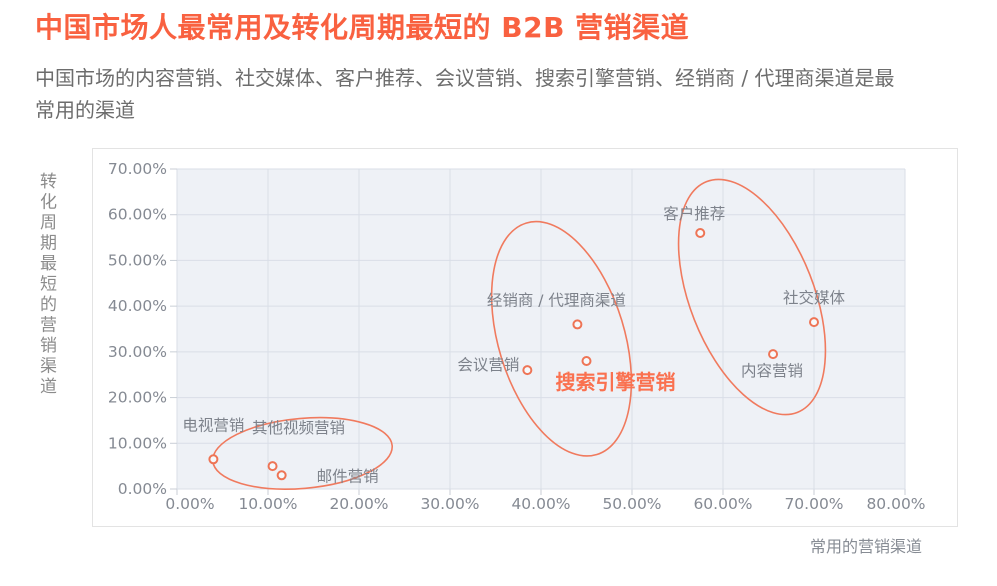  What do you see at coordinates (85, 110) in the screenshot?
I see `page-subtitle-line2: 常用的渠道` at bounding box center [85, 110].